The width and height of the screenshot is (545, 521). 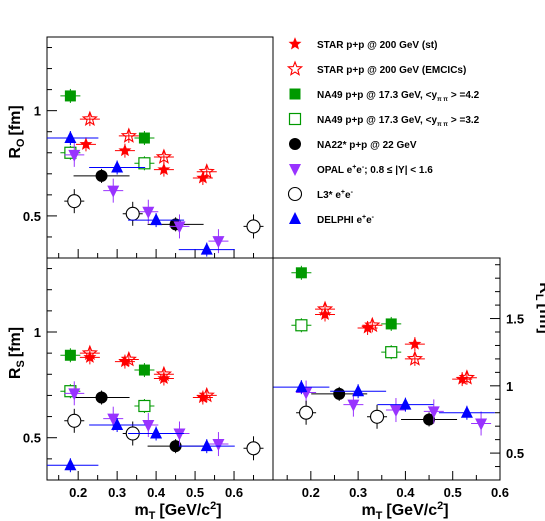 I want to click on legend-label-main: STAR p+p @ 200 GeV (st), so click(x=377, y=45).